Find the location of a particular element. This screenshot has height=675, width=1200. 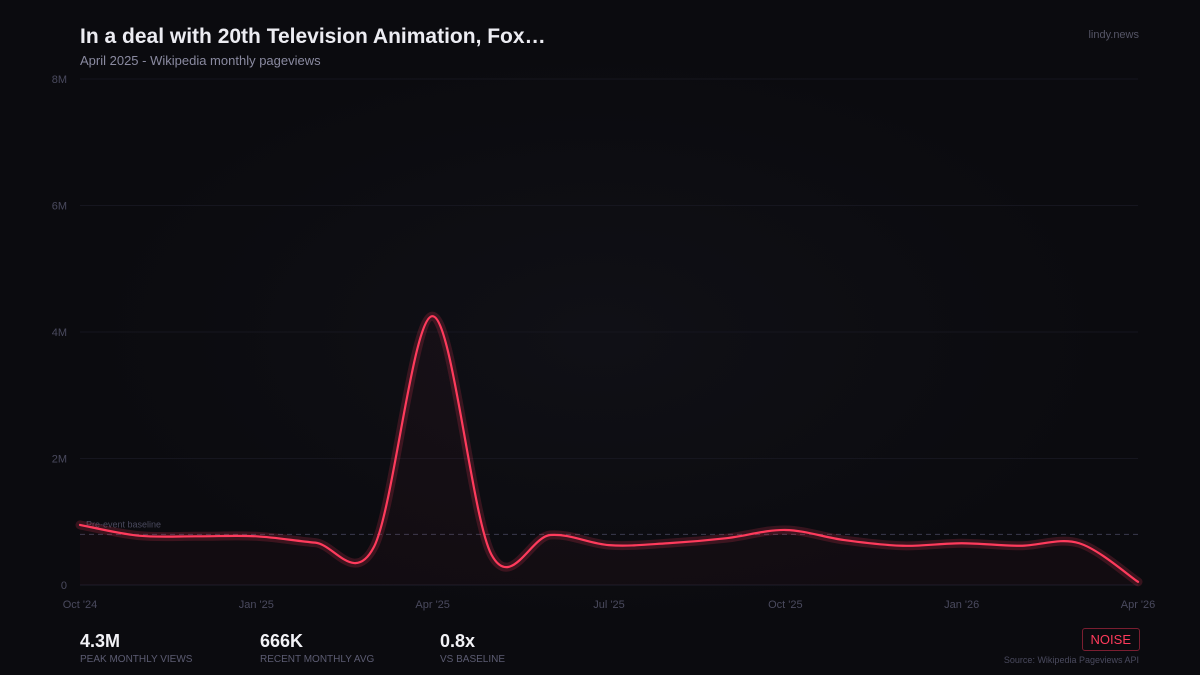

stat-value: 666K is located at coordinates (282, 641).